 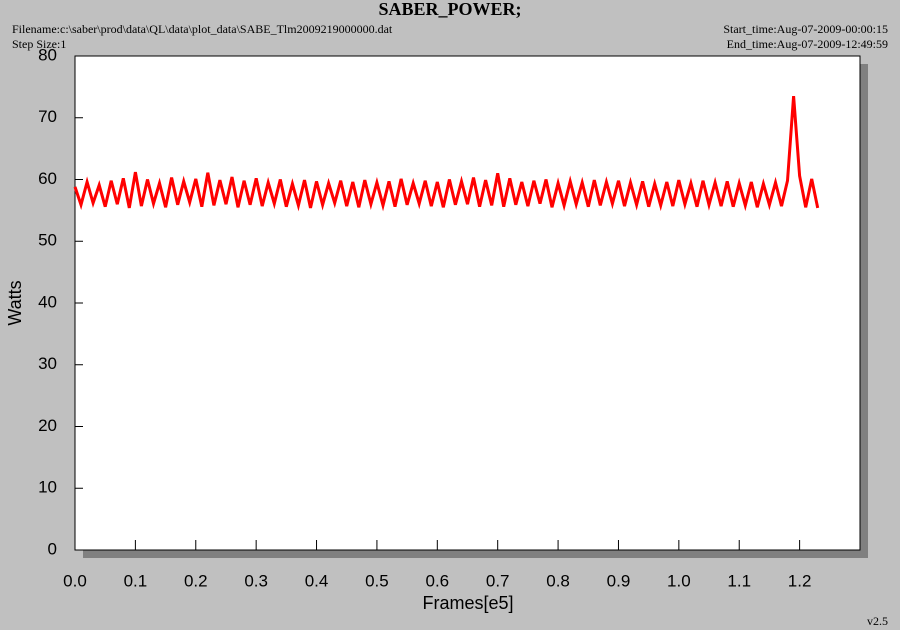 What do you see at coordinates (317, 580) in the screenshot?
I see `x-tick-label: 0.4` at bounding box center [317, 580].